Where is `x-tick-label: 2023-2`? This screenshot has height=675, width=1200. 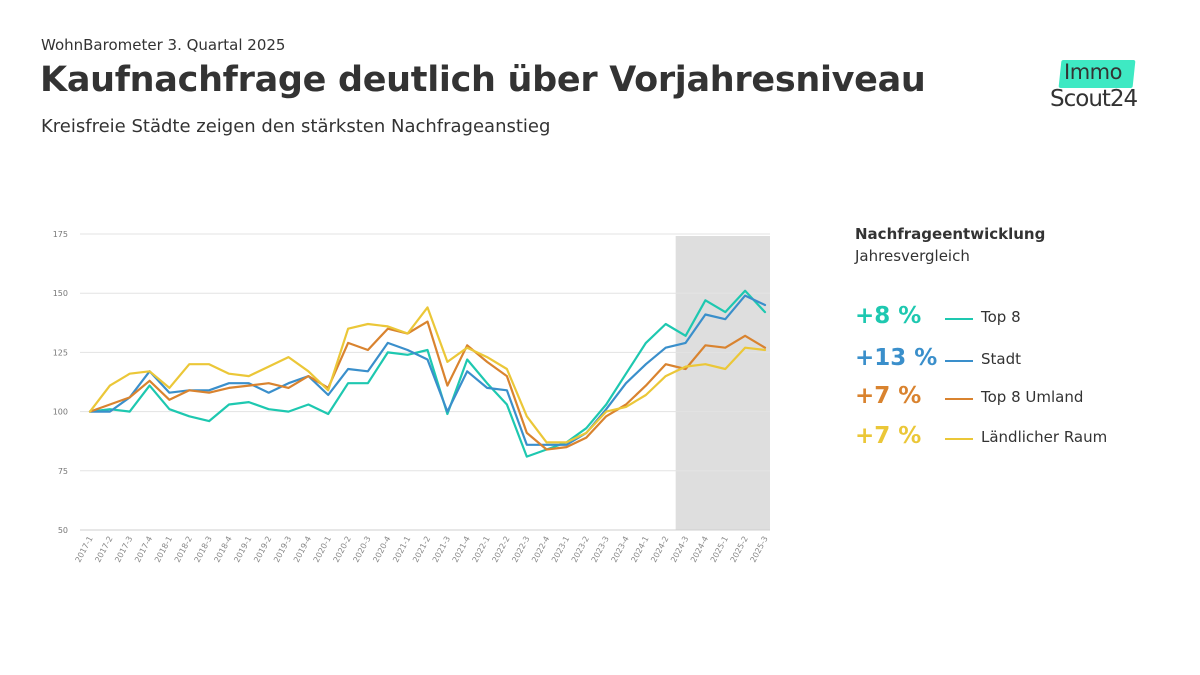
x-tick-label: 2023-2 is located at coordinates (580, 549).